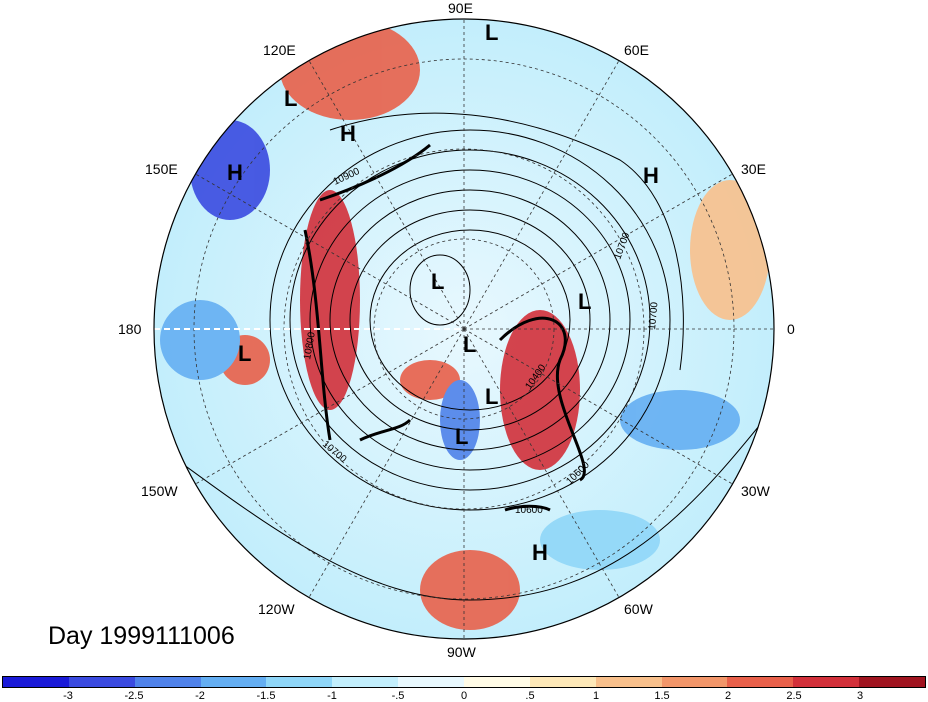 The width and height of the screenshot is (928, 702). I want to click on lon-label-60e: 60E, so click(636, 50).